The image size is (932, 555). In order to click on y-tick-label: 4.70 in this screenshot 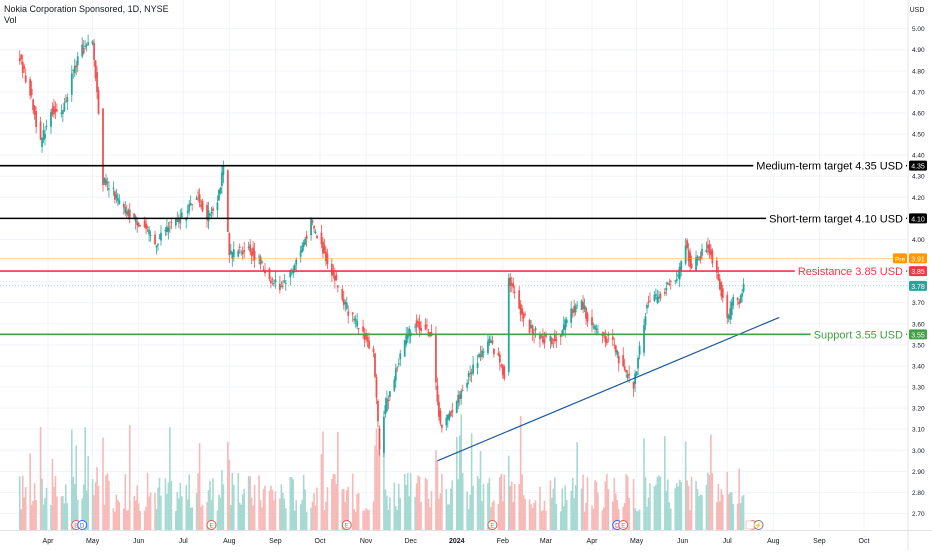, I will do `click(918, 92)`.